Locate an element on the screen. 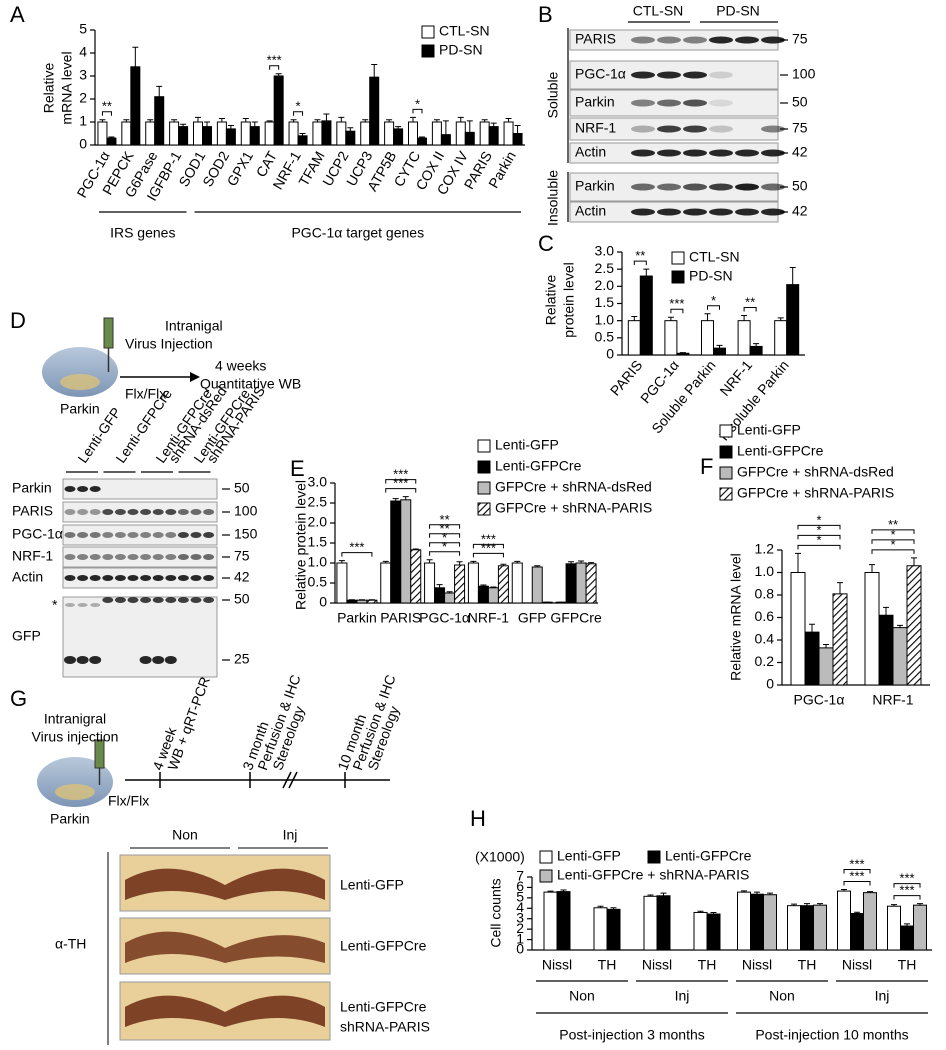  legend-label: PD-SN is located at coordinates (711, 276).